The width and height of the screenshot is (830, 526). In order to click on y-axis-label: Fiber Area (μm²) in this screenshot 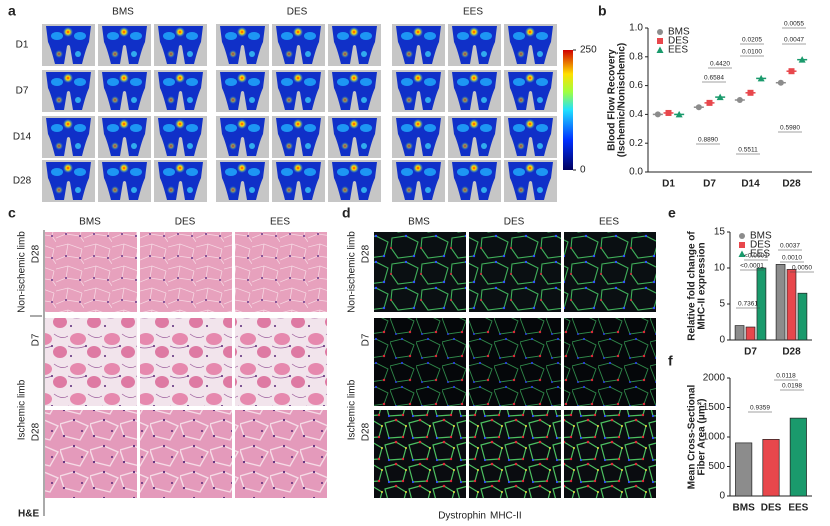, I will do `click(702, 437)`.